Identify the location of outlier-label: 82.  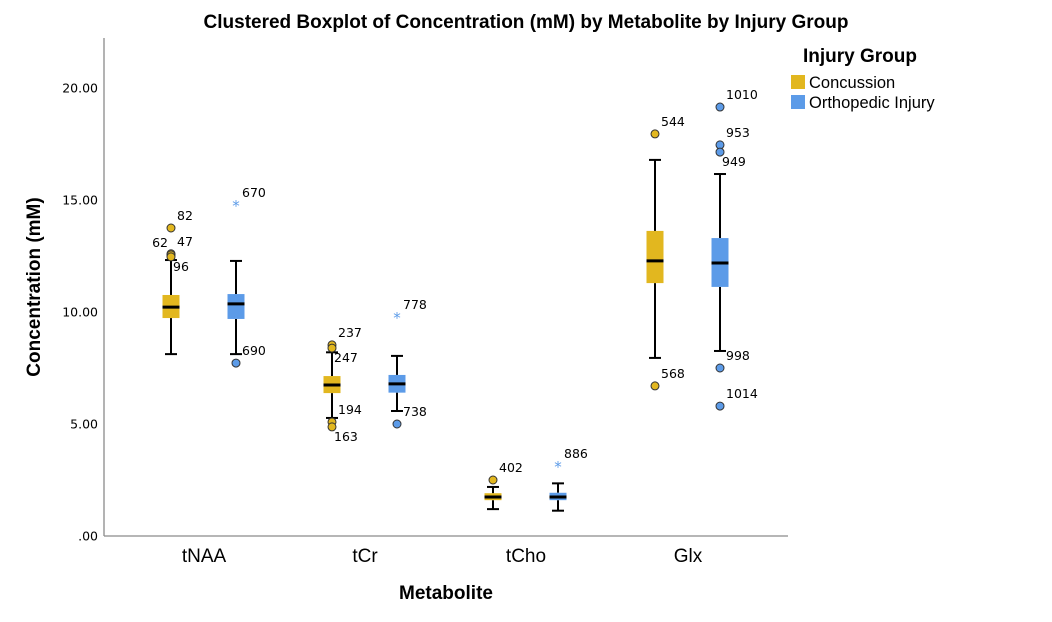
(185, 215).